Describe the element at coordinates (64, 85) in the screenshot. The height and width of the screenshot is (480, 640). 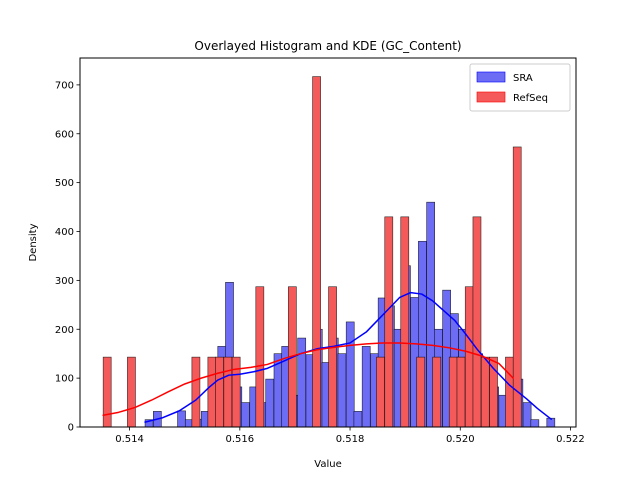
I see `y-tick-label: 700` at that location.